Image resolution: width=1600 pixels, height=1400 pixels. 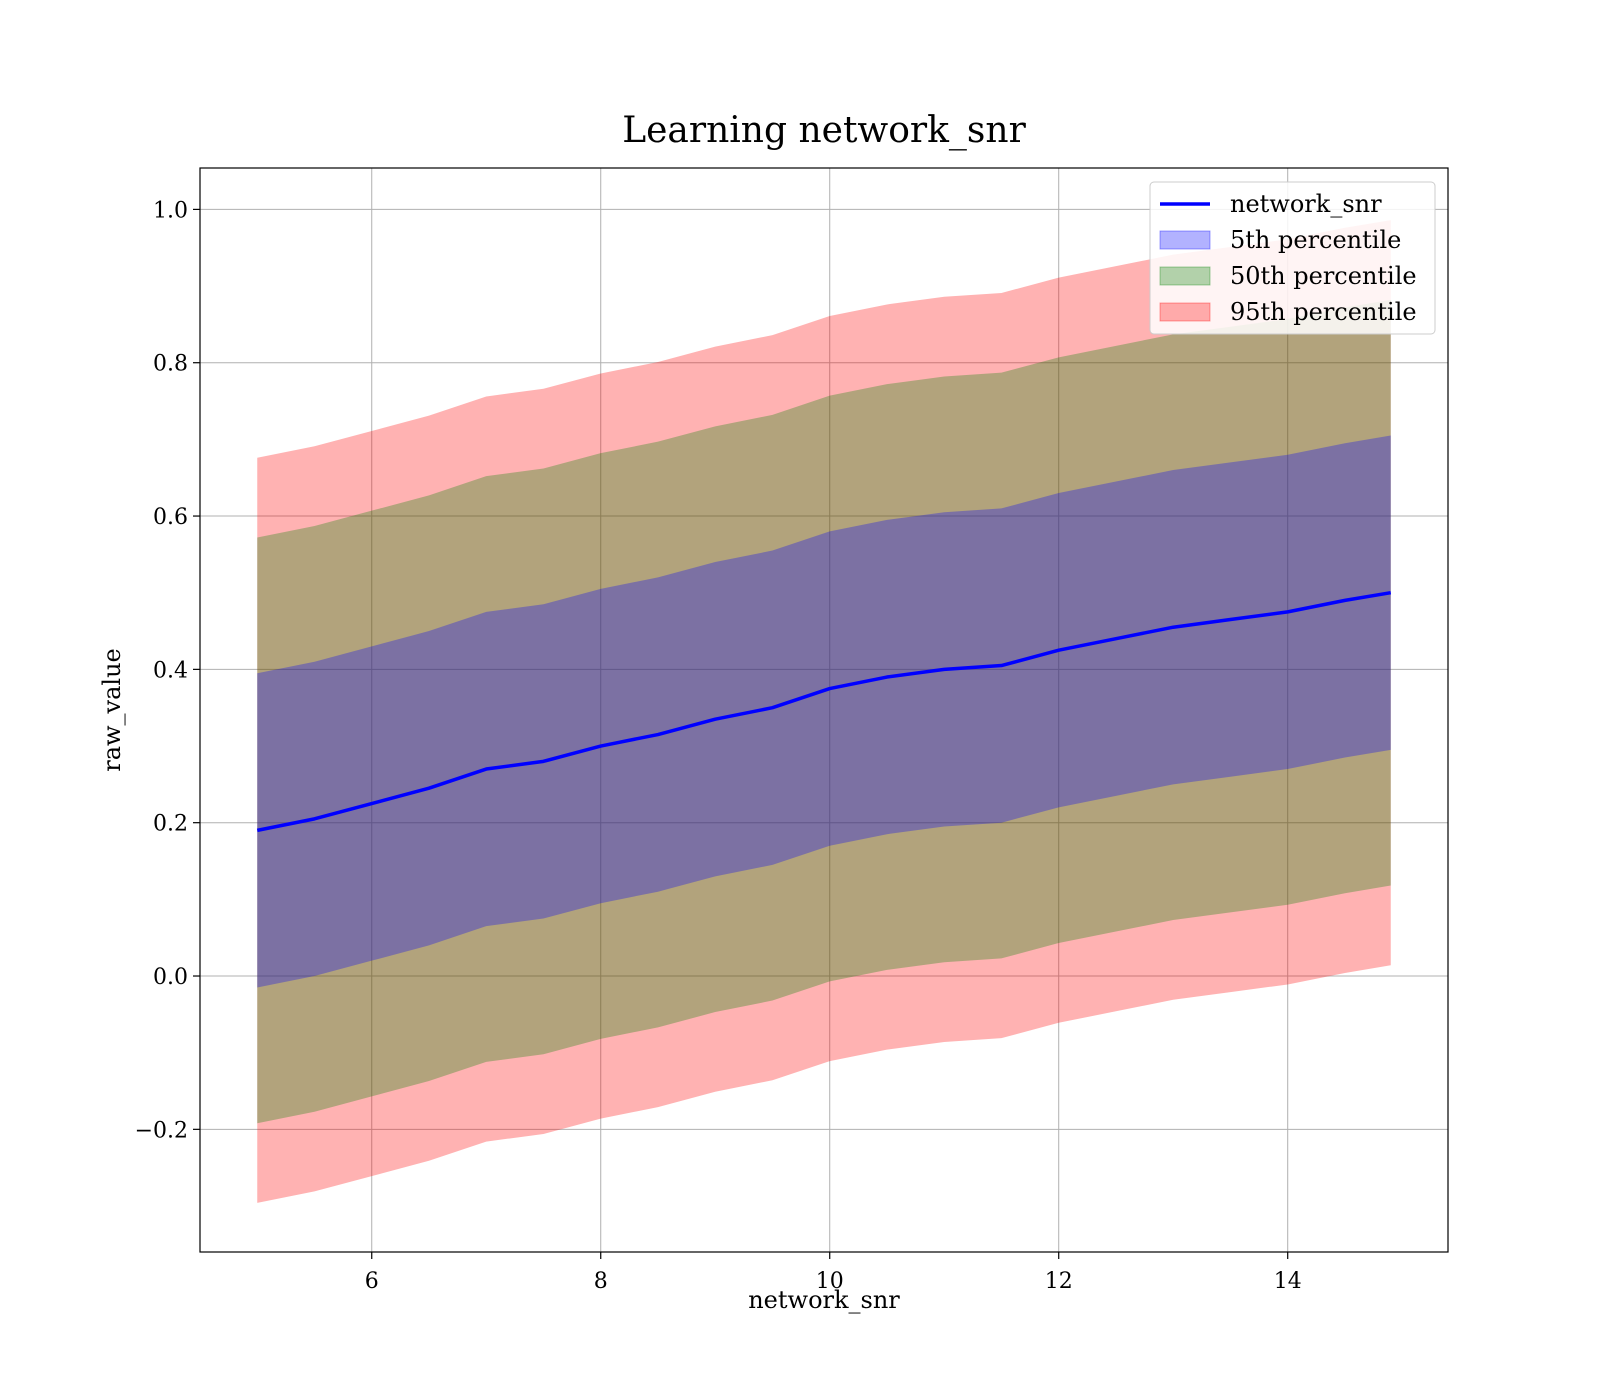 I want to click on legend-box, so click(x=1292, y=258).